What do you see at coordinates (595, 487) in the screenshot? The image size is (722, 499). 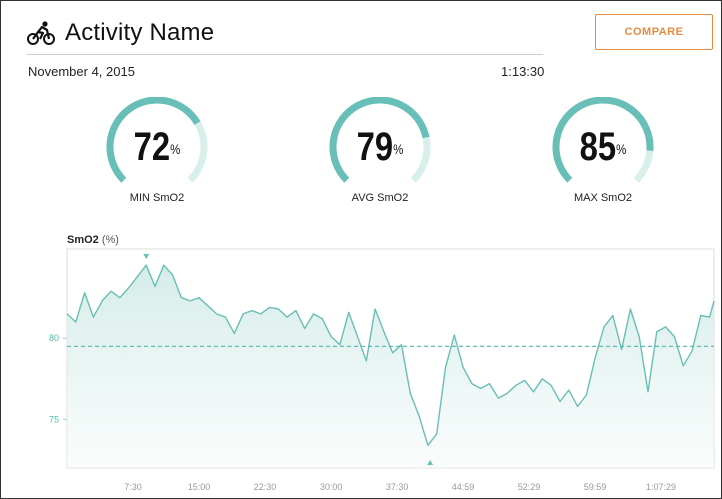 I see `x-tick-label: 59:59` at bounding box center [595, 487].